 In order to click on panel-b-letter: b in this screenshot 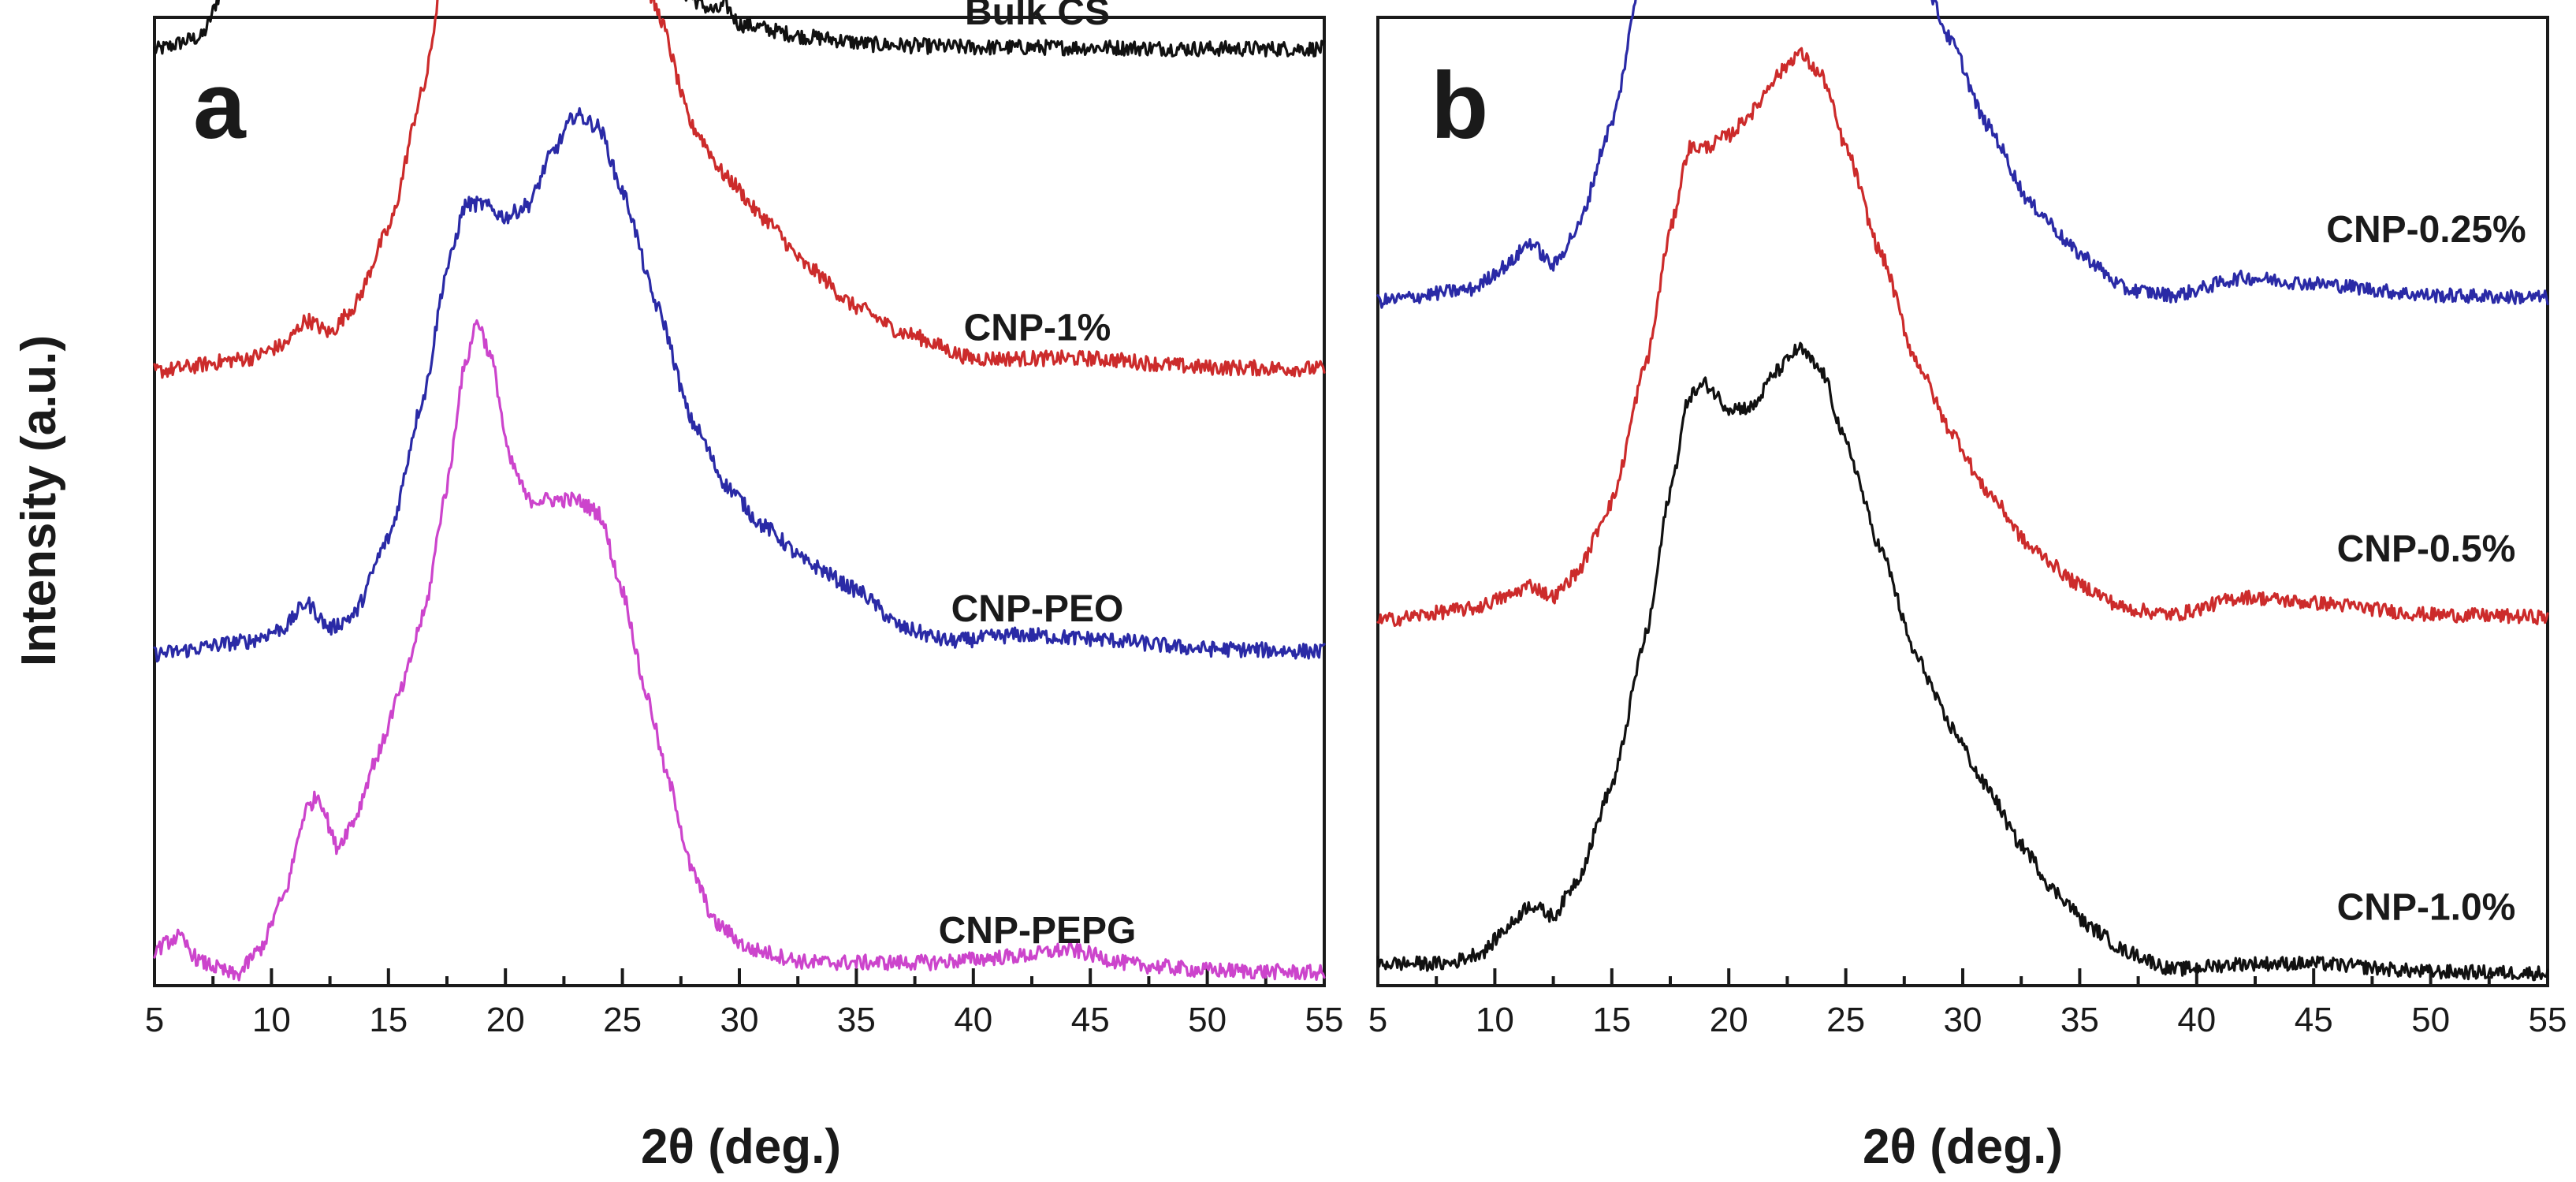, I will do `click(1459, 105)`.